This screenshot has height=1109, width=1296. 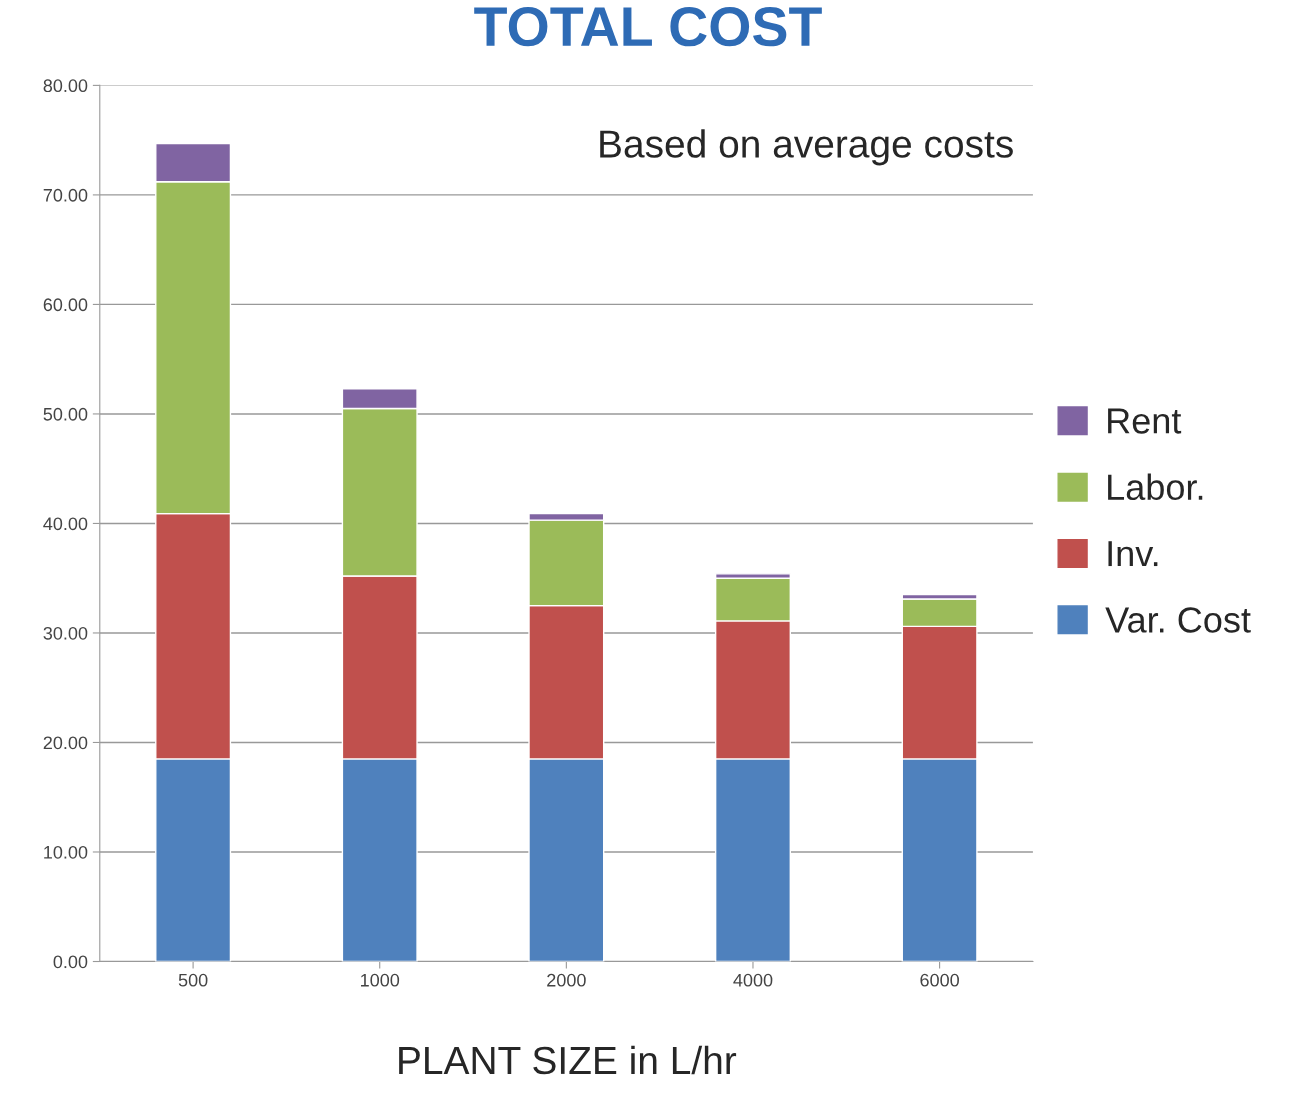 I want to click on annotation: Based on average costs, so click(x=806, y=147).